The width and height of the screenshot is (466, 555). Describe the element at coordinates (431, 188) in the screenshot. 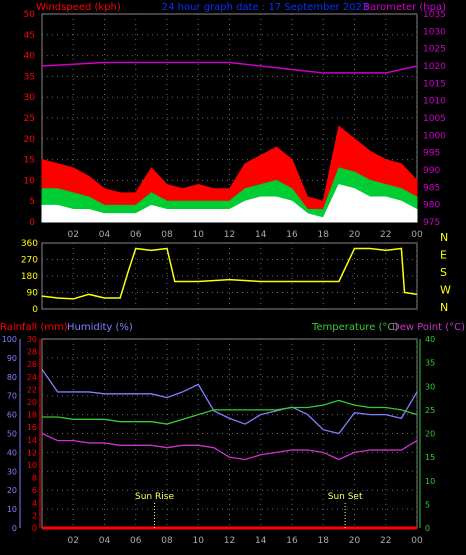

I see `barometer-tick-label: 985` at that location.